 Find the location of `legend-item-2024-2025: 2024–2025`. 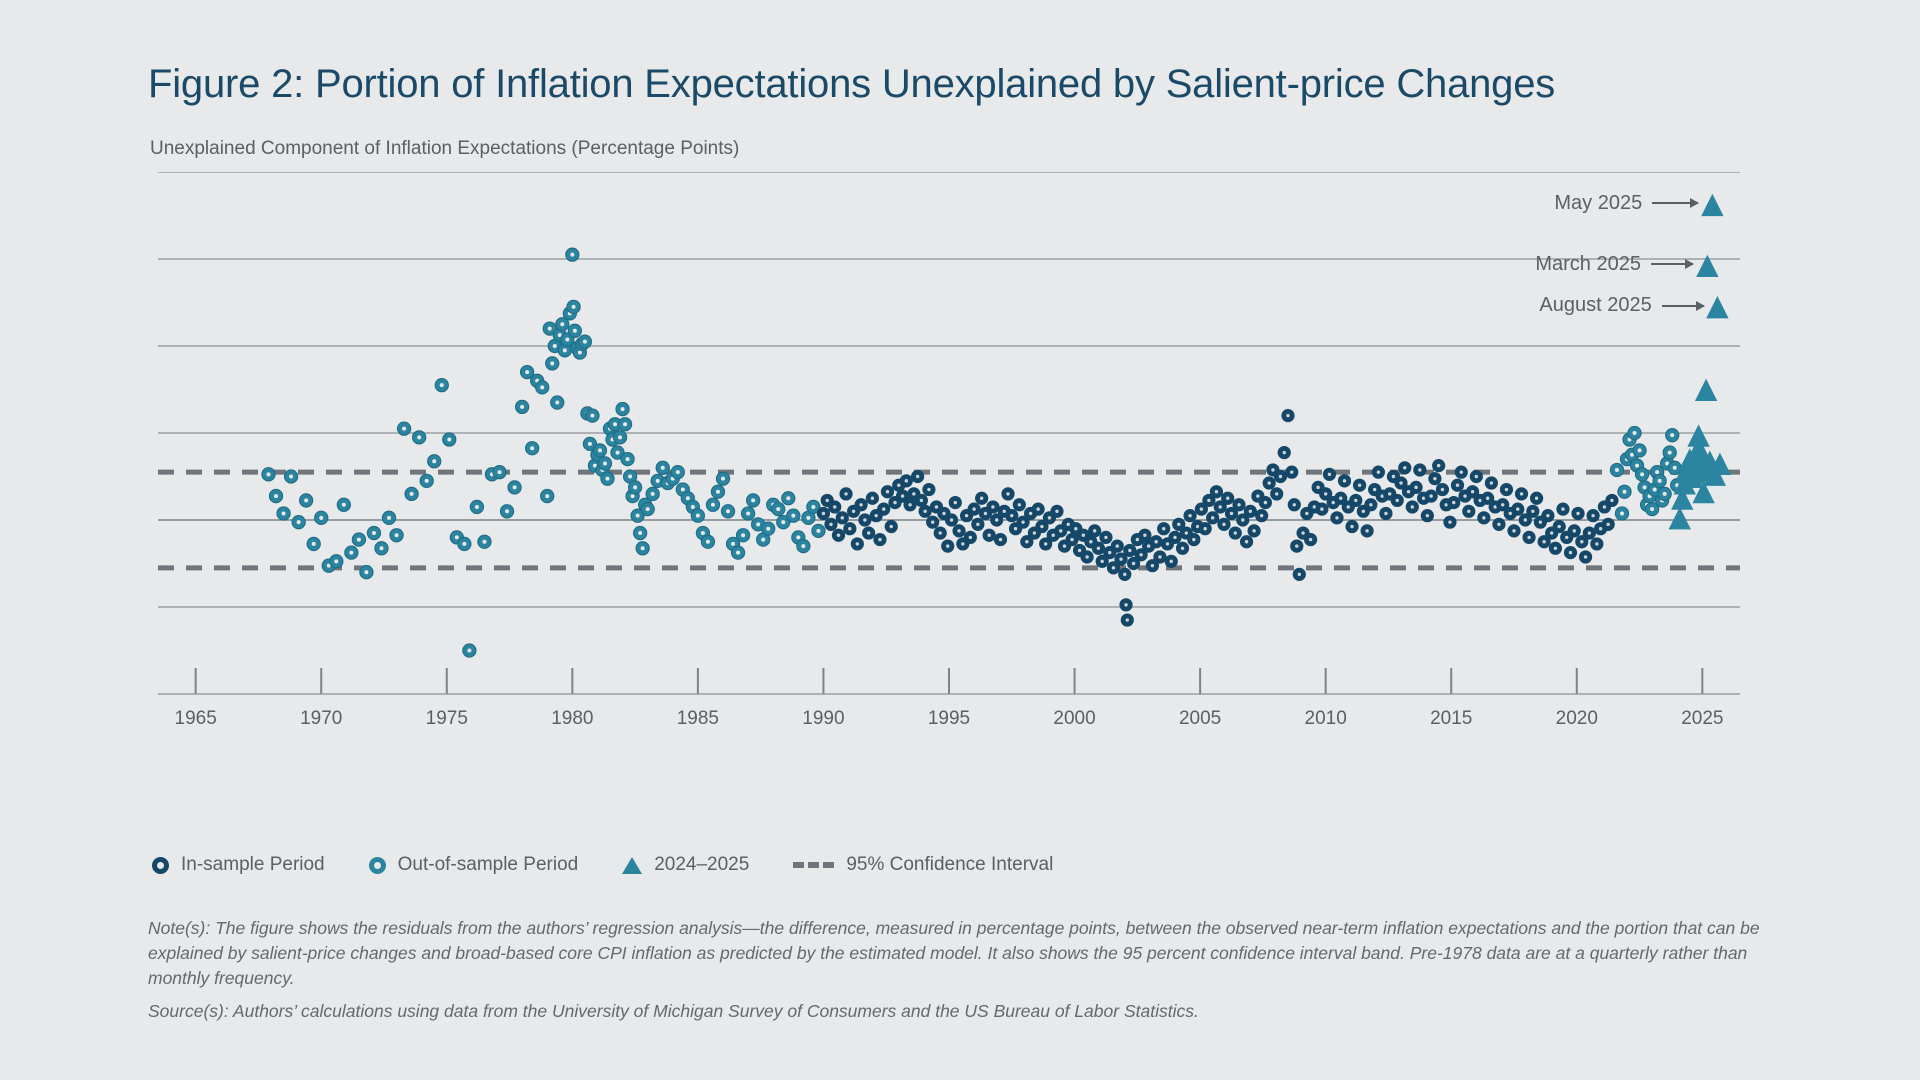

legend-item-2024-2025: 2024–2025 is located at coordinates (685, 865).